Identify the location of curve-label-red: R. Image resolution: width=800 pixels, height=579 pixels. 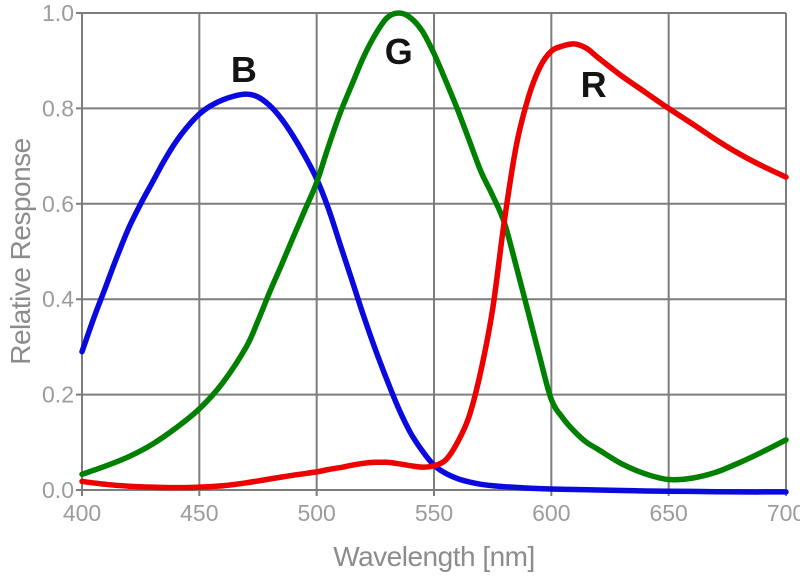
(594, 84).